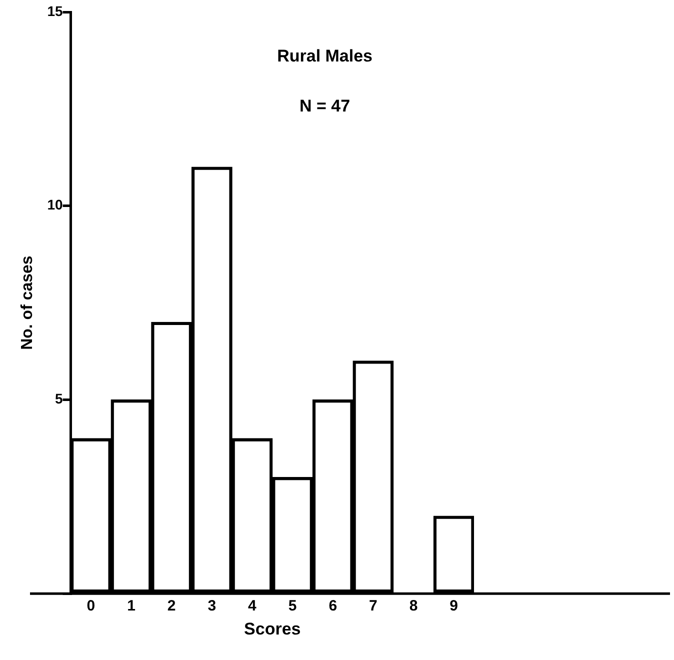  I want to click on x-tick-label: 4, so click(253, 606).